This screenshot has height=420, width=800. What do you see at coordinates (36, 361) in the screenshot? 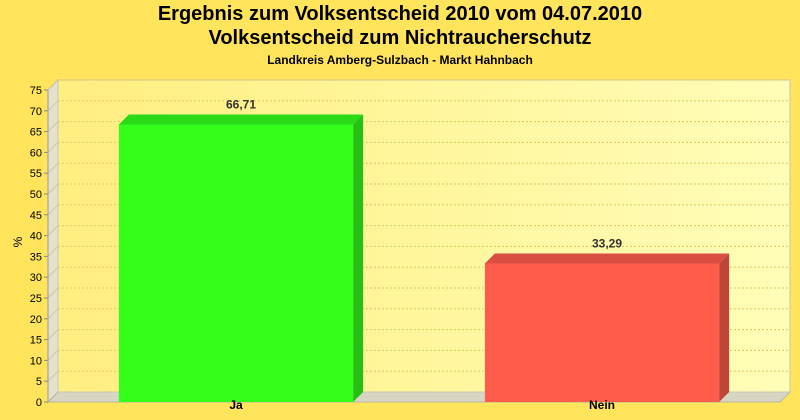
I see `y-tick-label: 10` at bounding box center [36, 361].